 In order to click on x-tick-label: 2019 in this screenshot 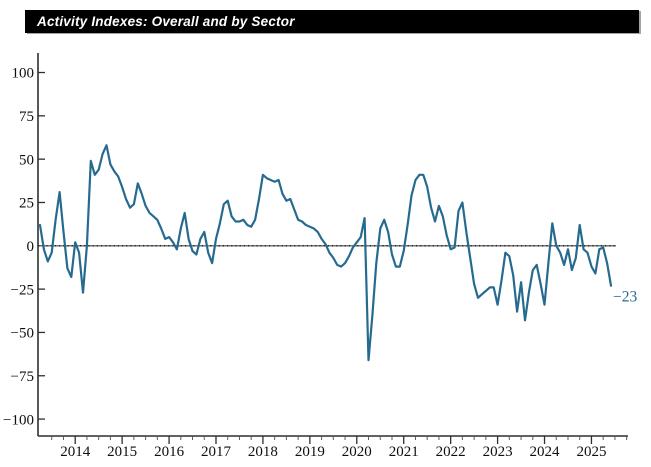, I will do `click(310, 452)`.